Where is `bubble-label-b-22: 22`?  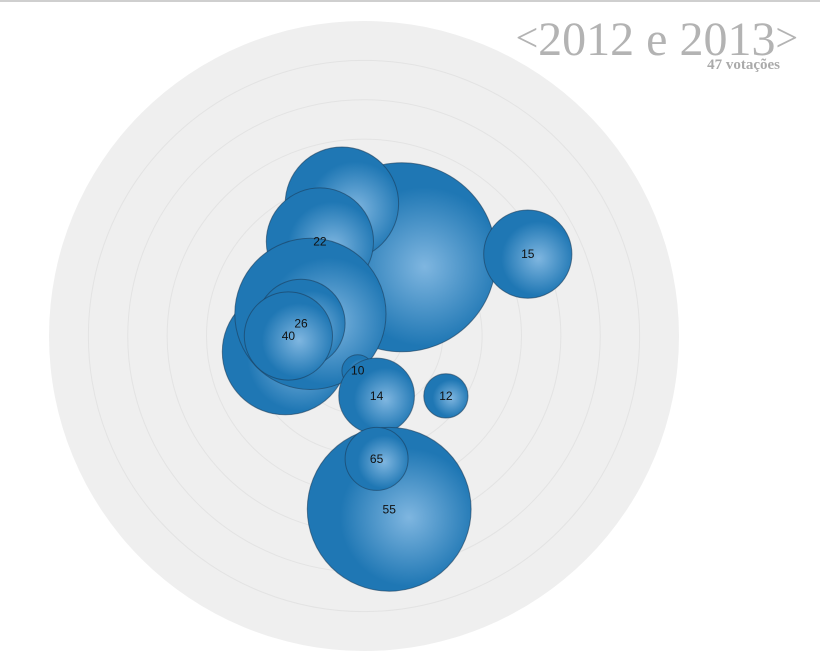
bubble-label-b-22: 22 is located at coordinates (320, 242).